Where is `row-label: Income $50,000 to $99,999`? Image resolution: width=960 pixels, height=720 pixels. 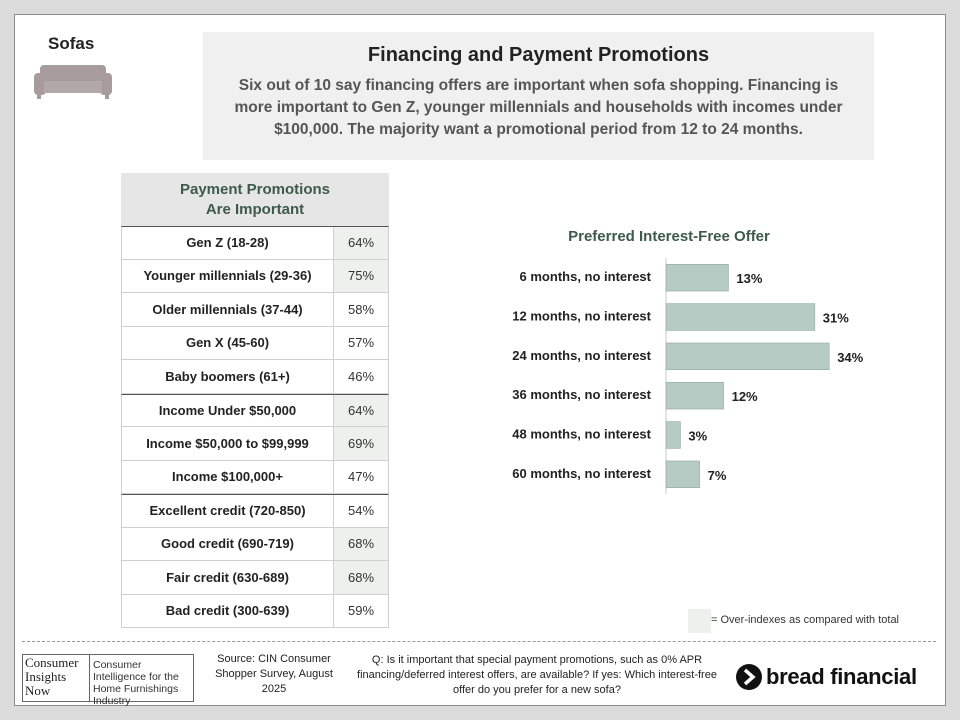 row-label: Income $50,000 to $99,999 is located at coordinates (228, 443).